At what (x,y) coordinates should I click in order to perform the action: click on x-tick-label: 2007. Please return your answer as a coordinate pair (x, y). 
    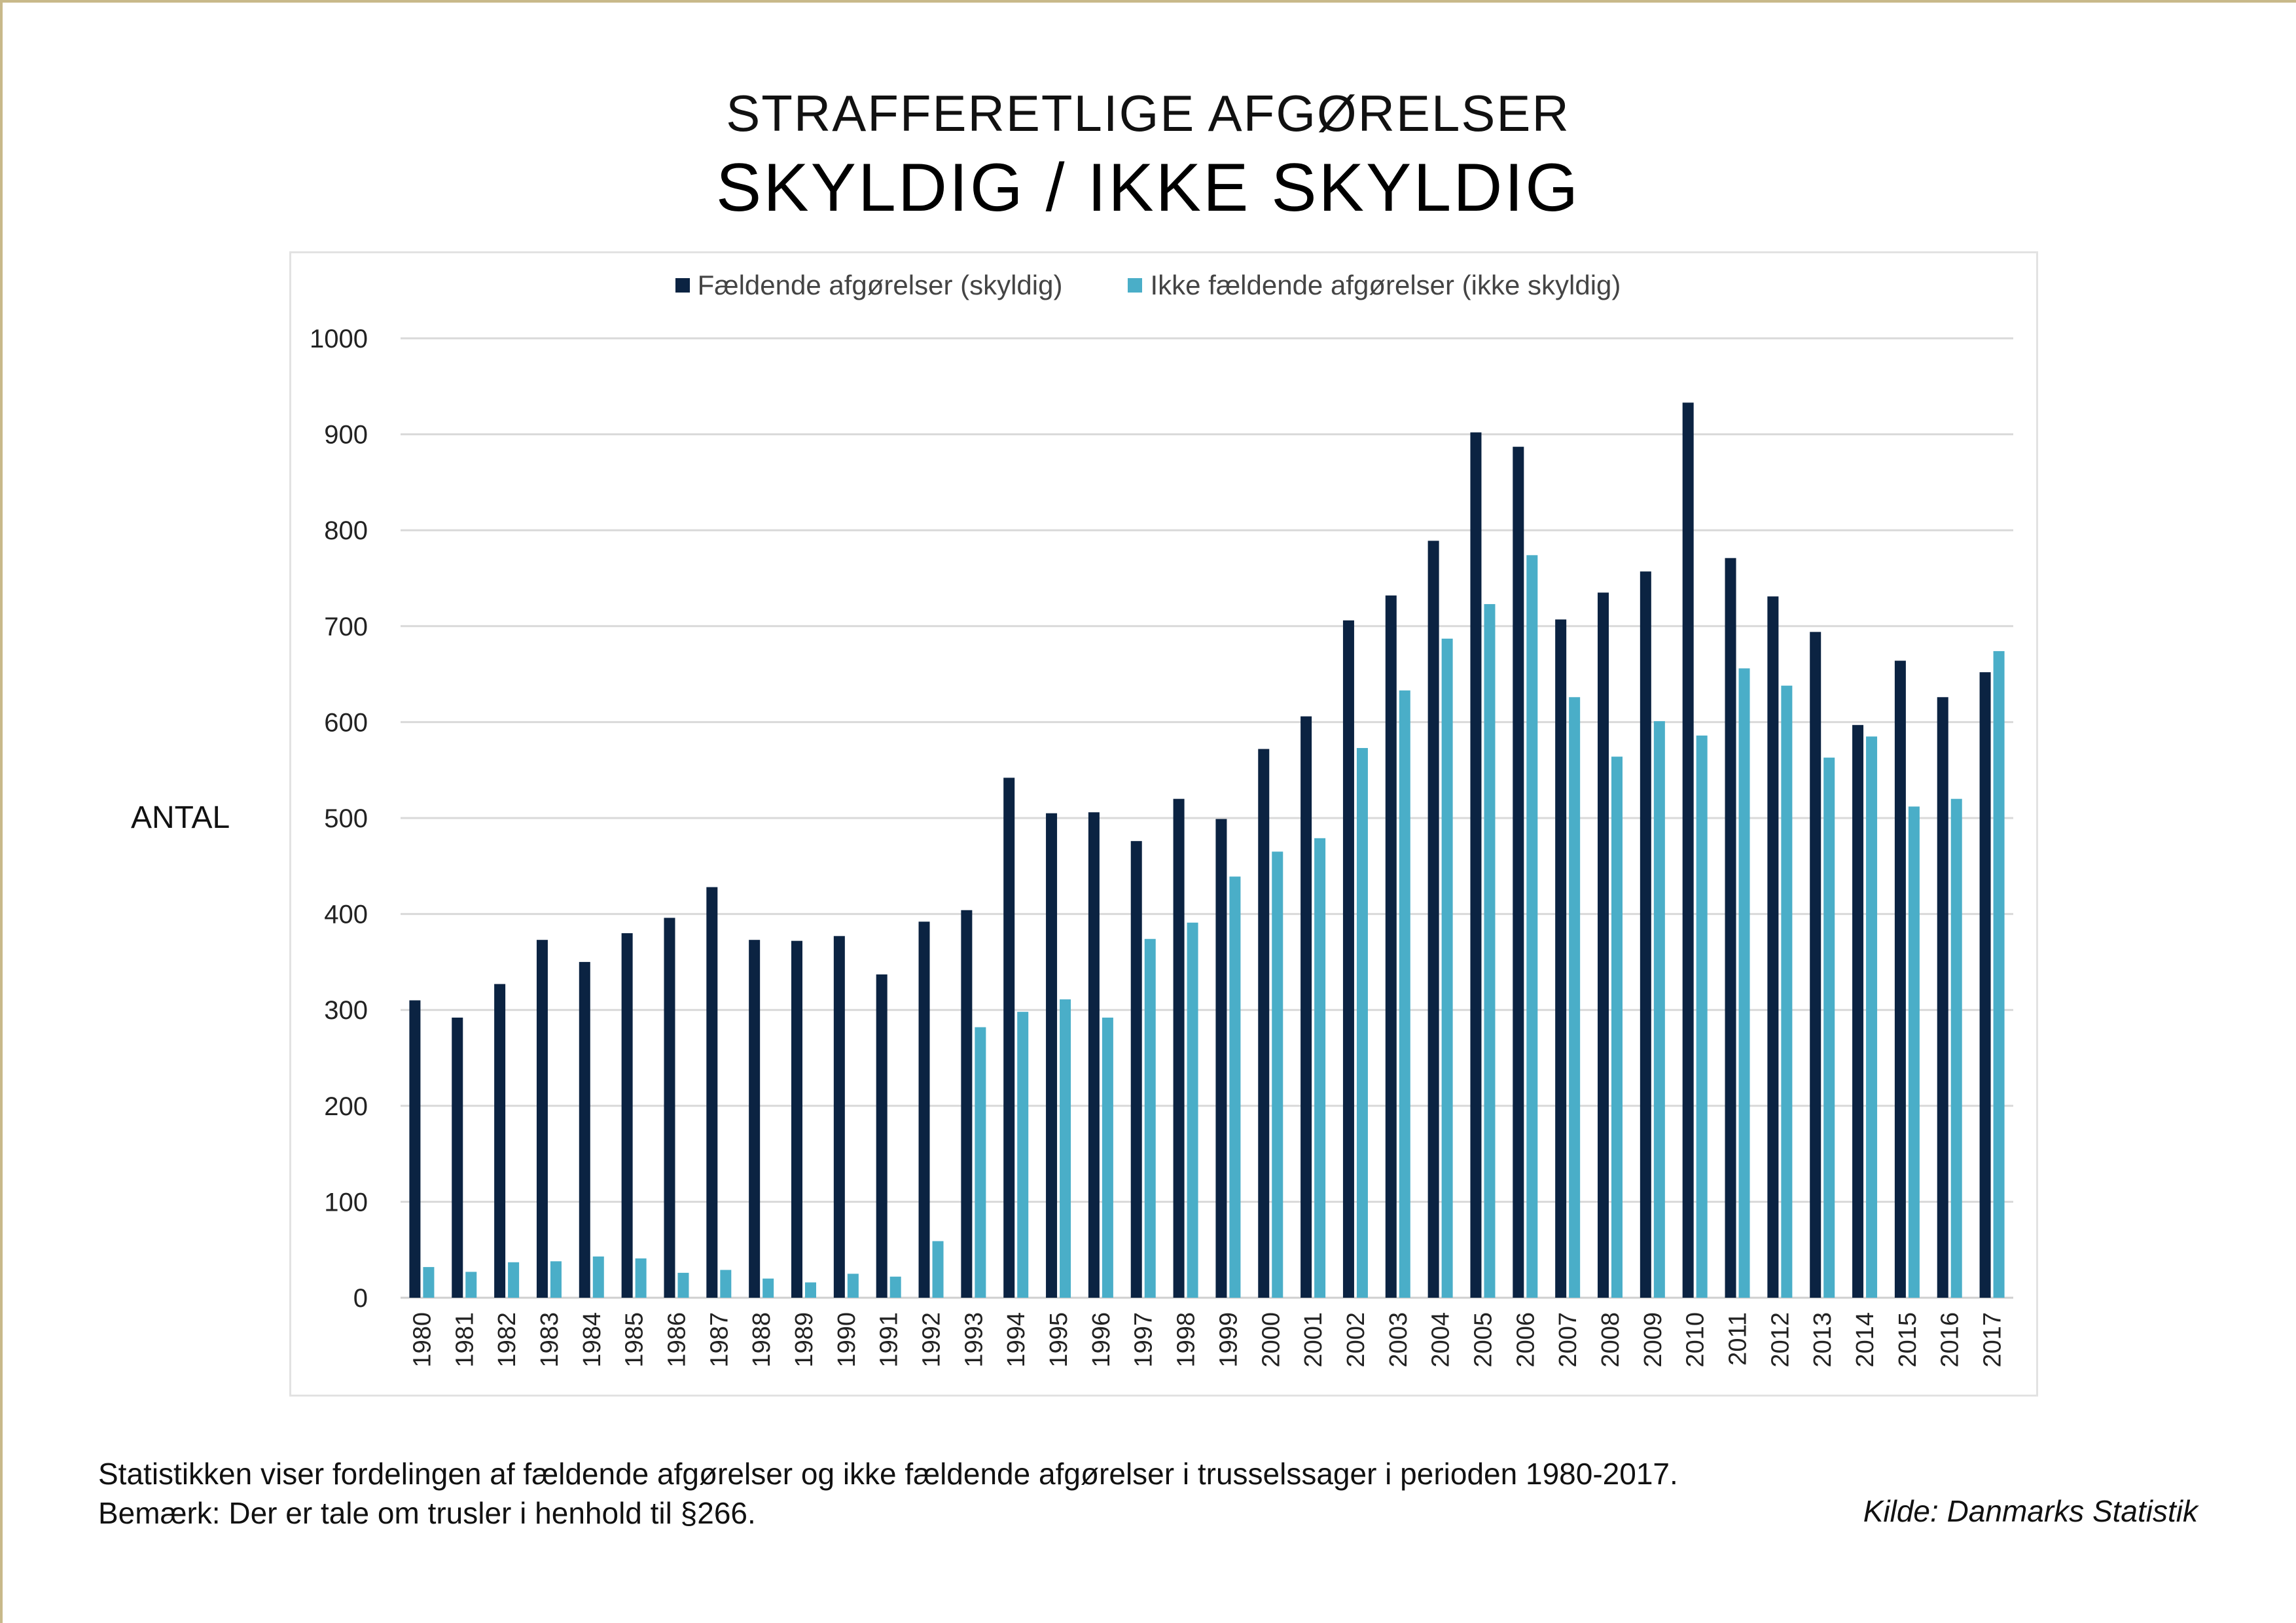
    Looking at the image, I should click on (1568, 1340).